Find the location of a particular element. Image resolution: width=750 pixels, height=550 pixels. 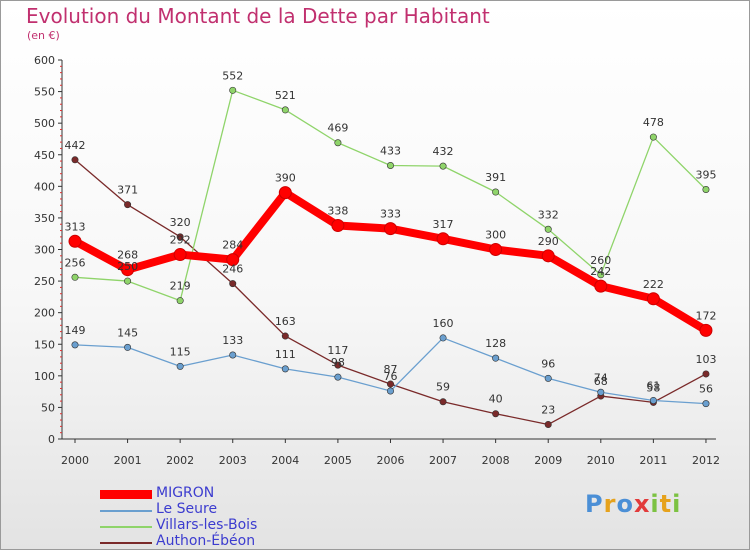

data-label: 371 is located at coordinates (127, 190).